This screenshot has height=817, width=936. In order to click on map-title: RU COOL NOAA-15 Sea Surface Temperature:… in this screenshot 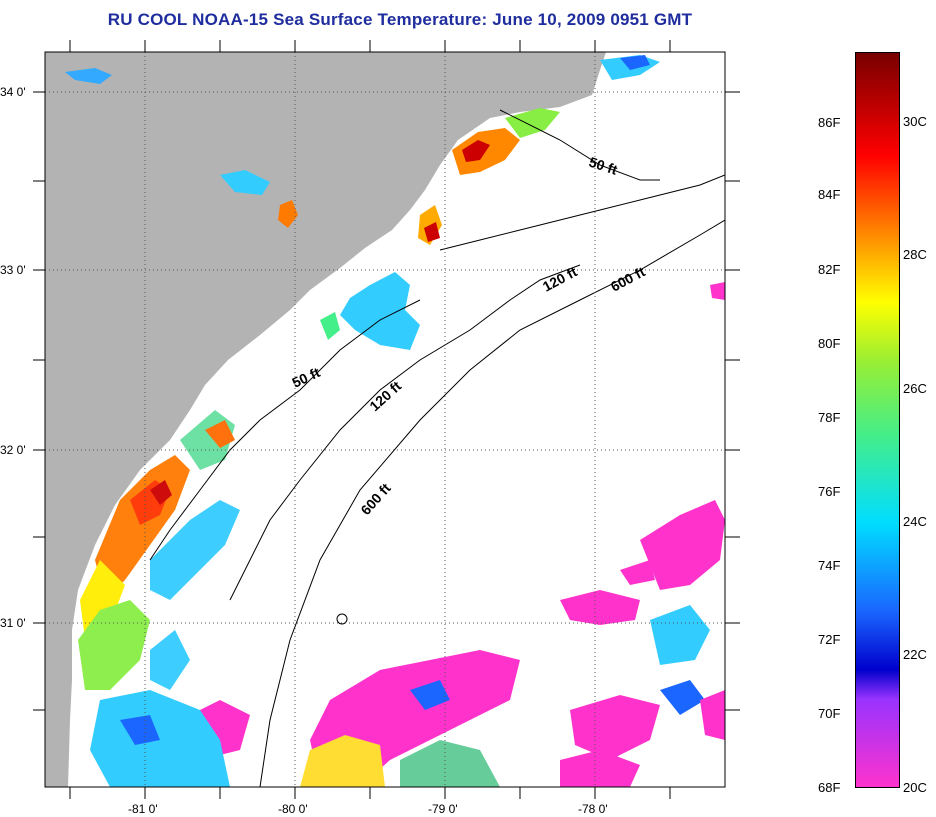, I will do `click(400, 19)`.